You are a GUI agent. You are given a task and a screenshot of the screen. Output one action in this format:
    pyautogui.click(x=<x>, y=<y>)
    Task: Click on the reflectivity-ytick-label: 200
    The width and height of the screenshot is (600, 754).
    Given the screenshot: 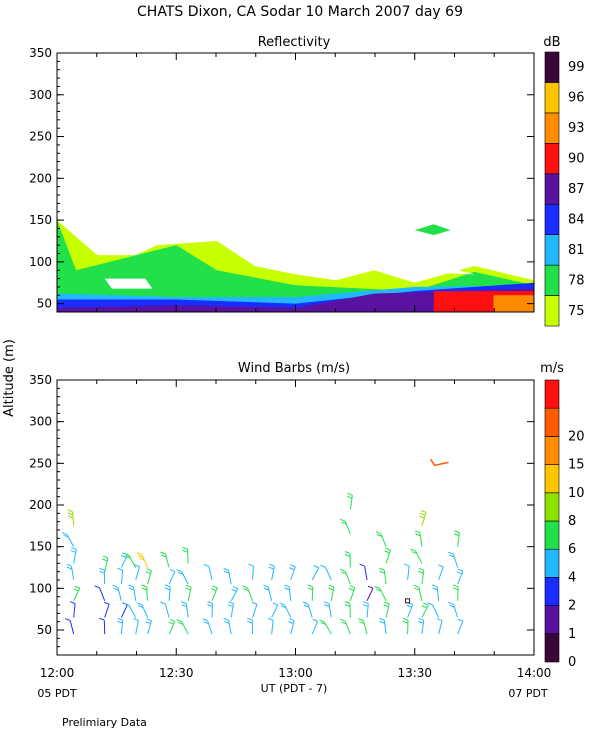 What is the action you would take?
    pyautogui.click(x=40, y=178)
    